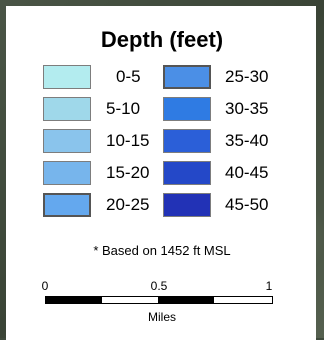 The image size is (324, 340). Describe the element at coordinates (162, 39) in the screenshot. I see `legend-title: Depth (feet)` at that location.